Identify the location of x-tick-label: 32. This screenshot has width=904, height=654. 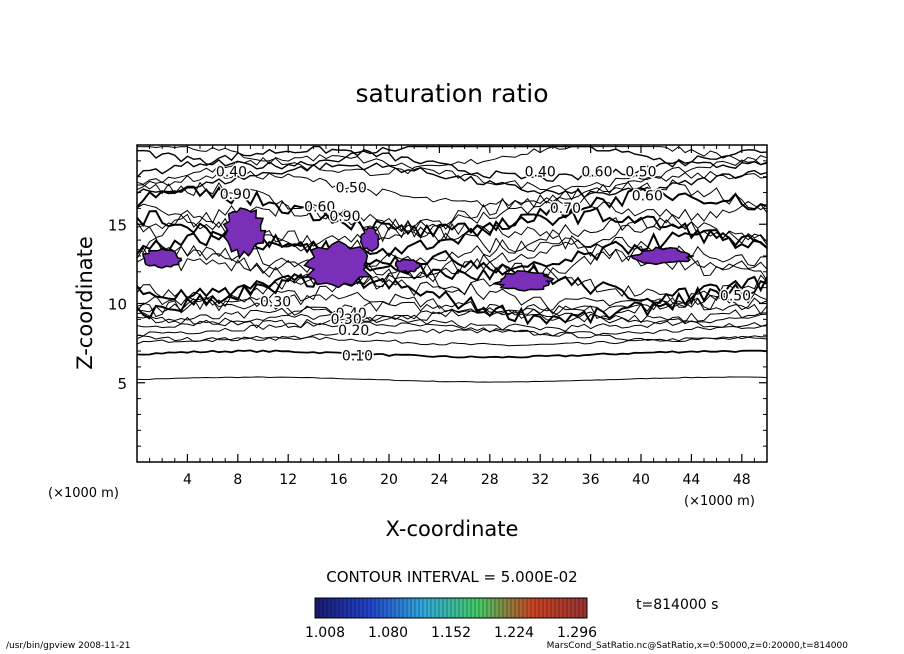
(540, 480).